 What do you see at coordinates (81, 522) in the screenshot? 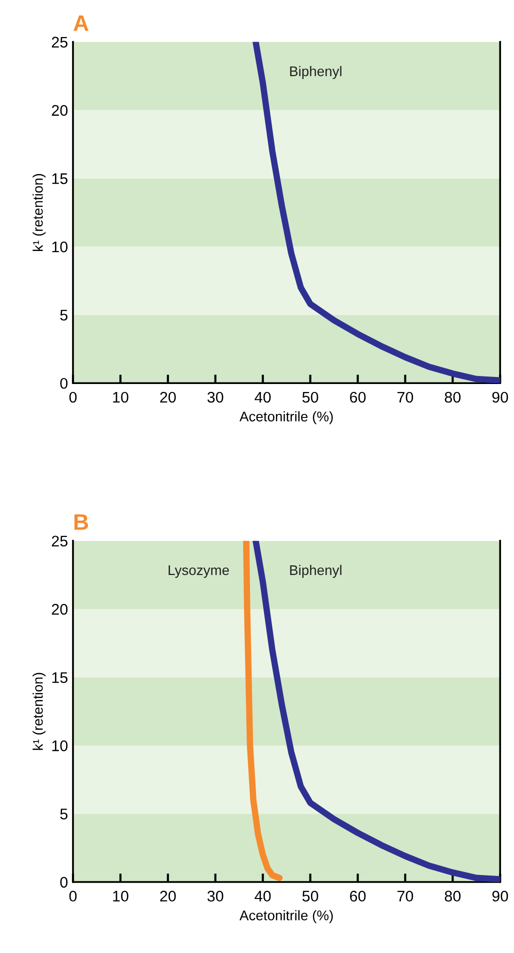
I see `chart-title: B` at bounding box center [81, 522].